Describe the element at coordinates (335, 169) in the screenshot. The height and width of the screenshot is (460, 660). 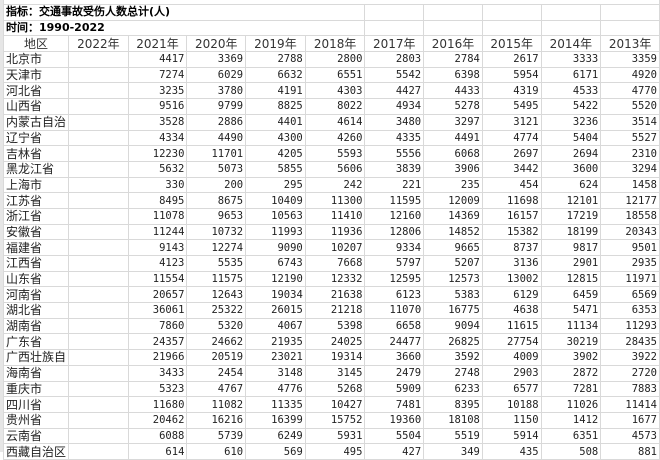
I see `value-cell: 5606` at that location.